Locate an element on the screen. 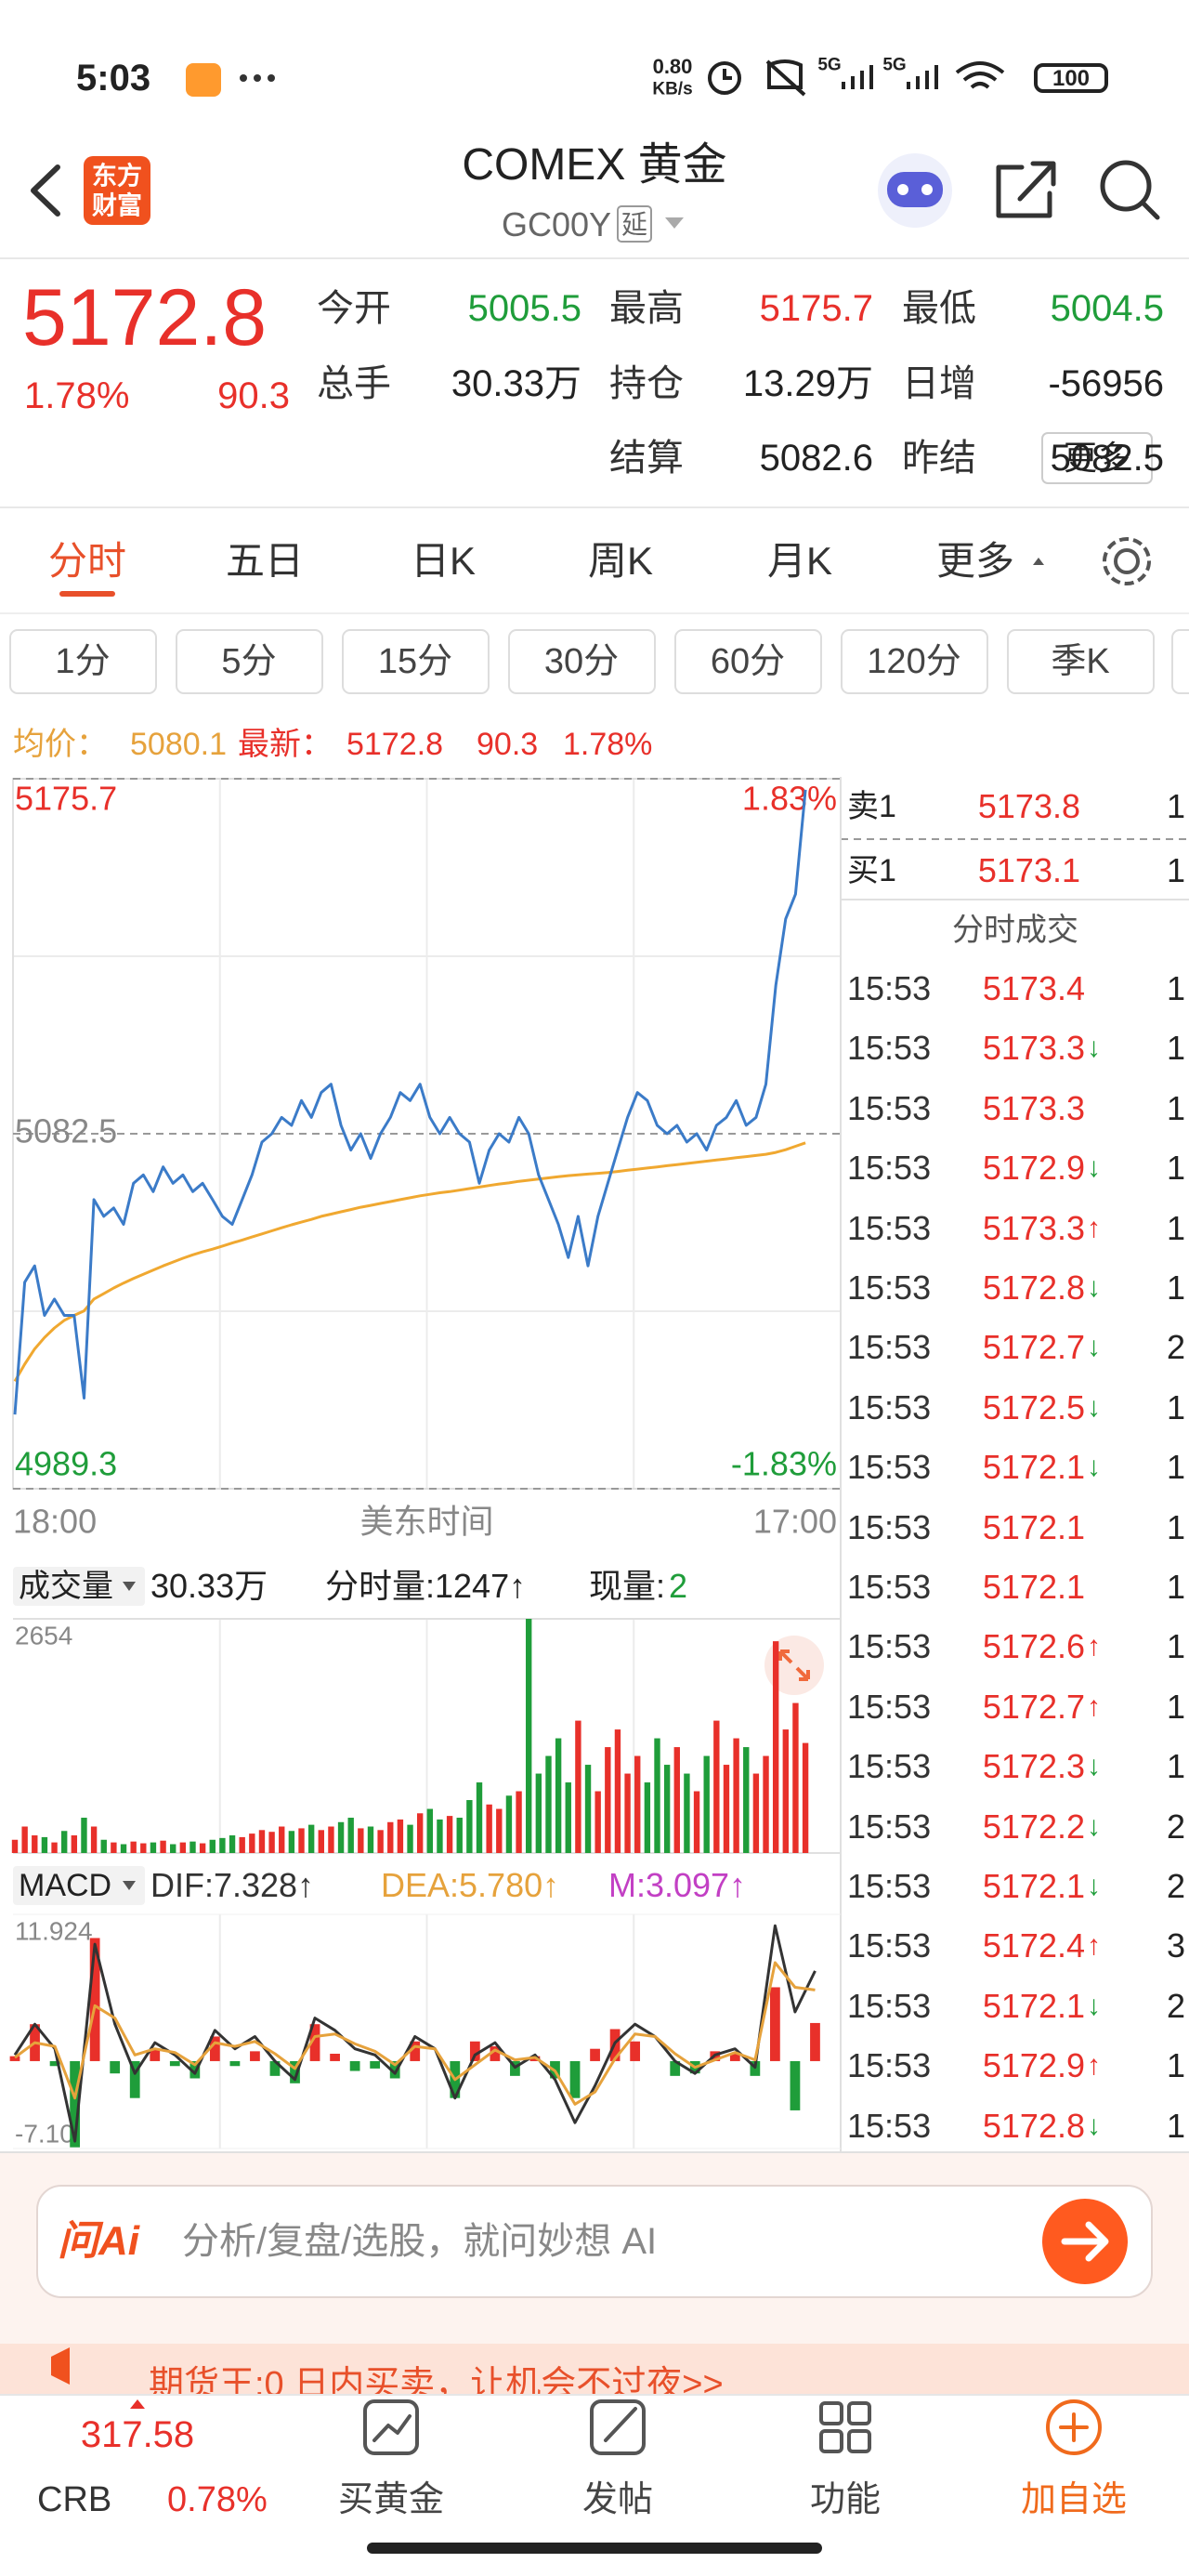 This screenshot has width=1189, height=2576. y-tick-label: 11.924 is located at coordinates (54, 1930).